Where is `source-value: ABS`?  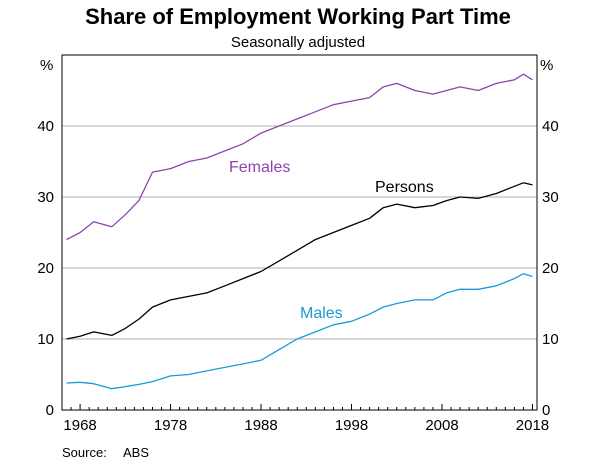
source-value: ABS is located at coordinates (136, 452).